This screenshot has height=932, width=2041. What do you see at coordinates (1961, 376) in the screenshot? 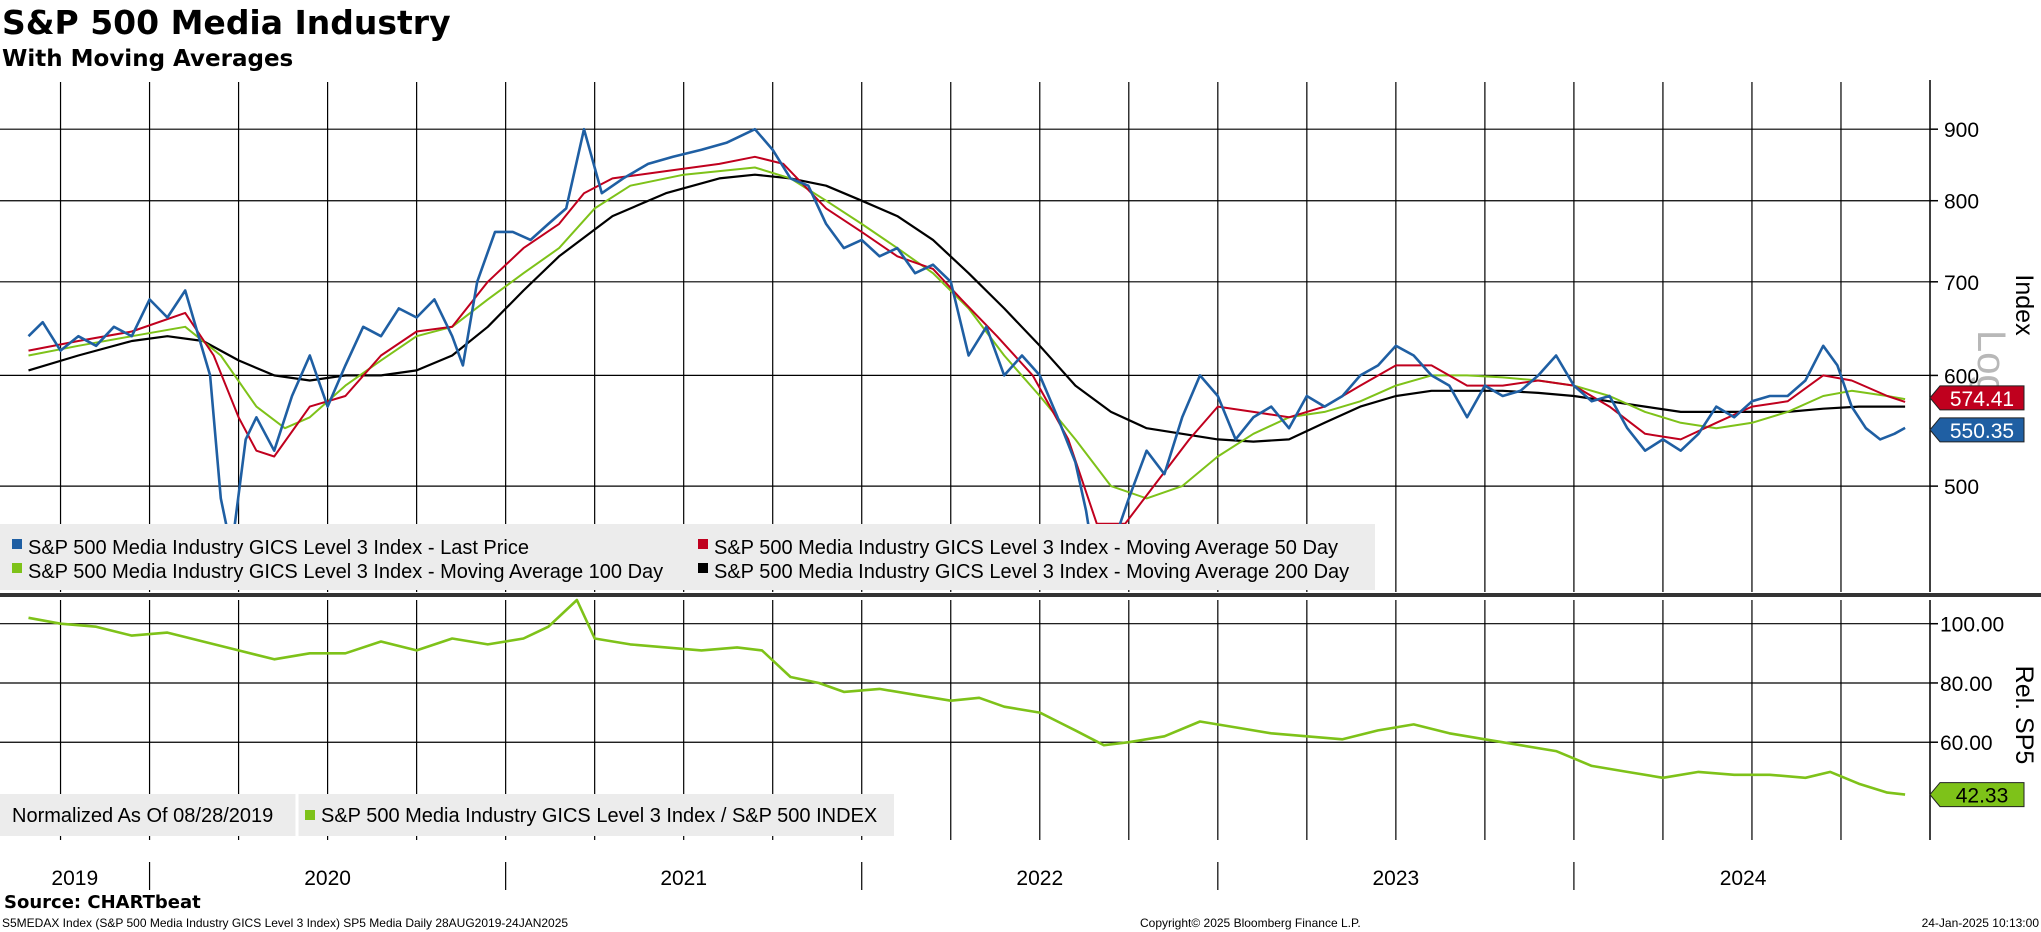
I see `upper-tick-label-1: 600` at bounding box center [1961, 376].